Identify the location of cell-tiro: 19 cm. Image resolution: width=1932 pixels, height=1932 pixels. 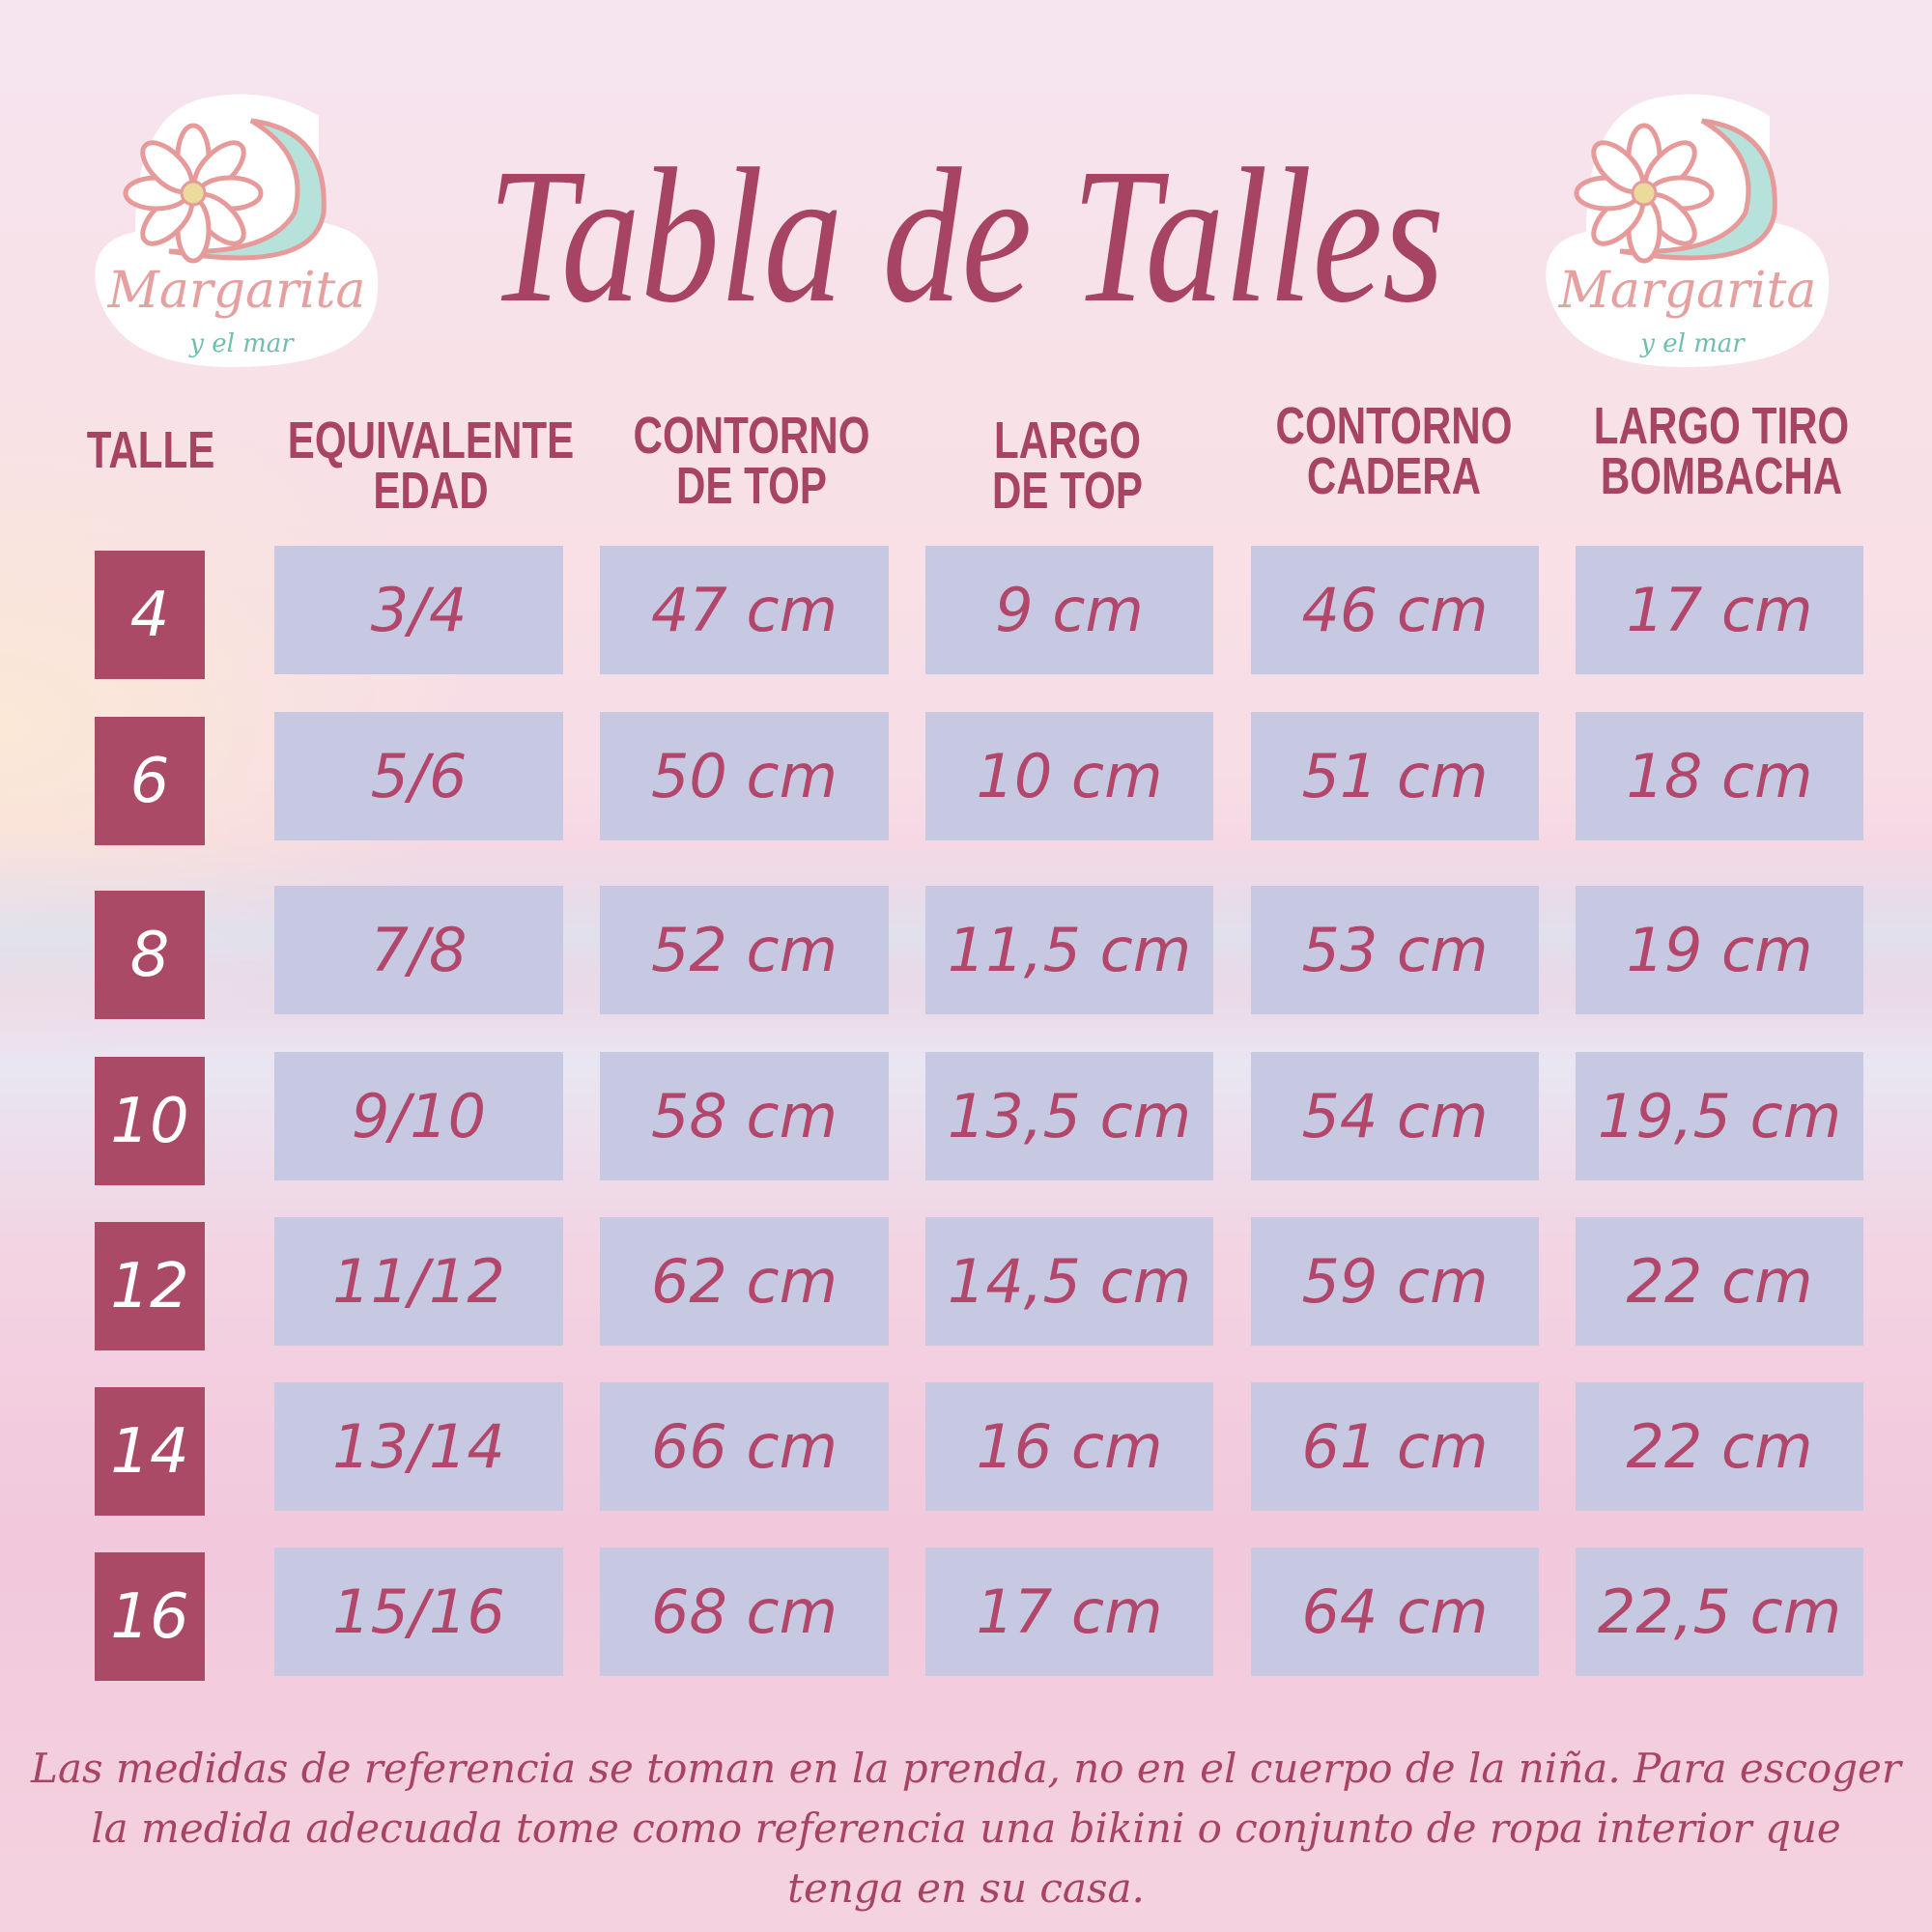
(1719, 950).